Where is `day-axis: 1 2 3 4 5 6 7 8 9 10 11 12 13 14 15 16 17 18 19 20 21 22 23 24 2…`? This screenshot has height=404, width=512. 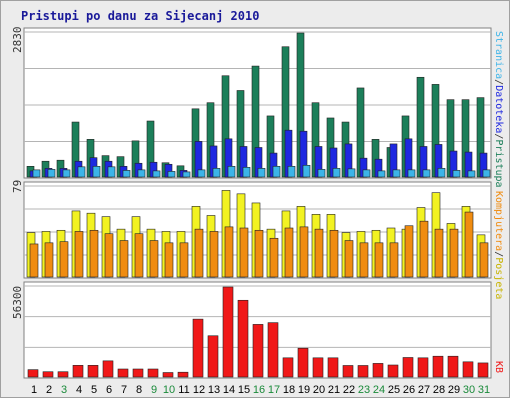 day-axis: 1 2 3 4 5 6 7 8 9 10 11 12 13 14 15 16 17 18 19 20 21 22 23 24 2… is located at coordinates (260, 390).